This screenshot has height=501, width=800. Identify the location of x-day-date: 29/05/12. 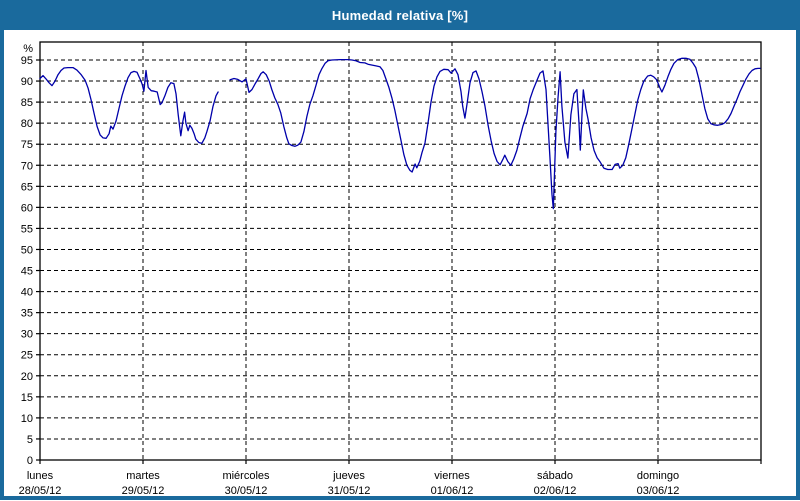
(143, 490).